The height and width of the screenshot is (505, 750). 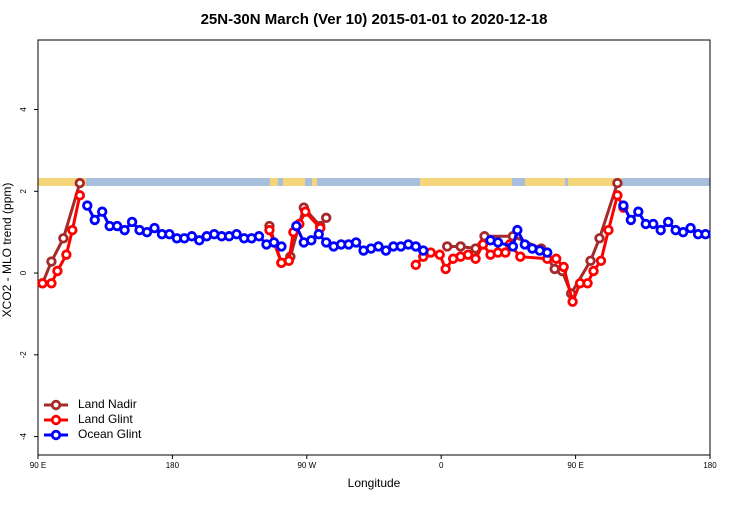 What do you see at coordinates (23, 191) in the screenshot?
I see `y-tick-label: 2` at bounding box center [23, 191].